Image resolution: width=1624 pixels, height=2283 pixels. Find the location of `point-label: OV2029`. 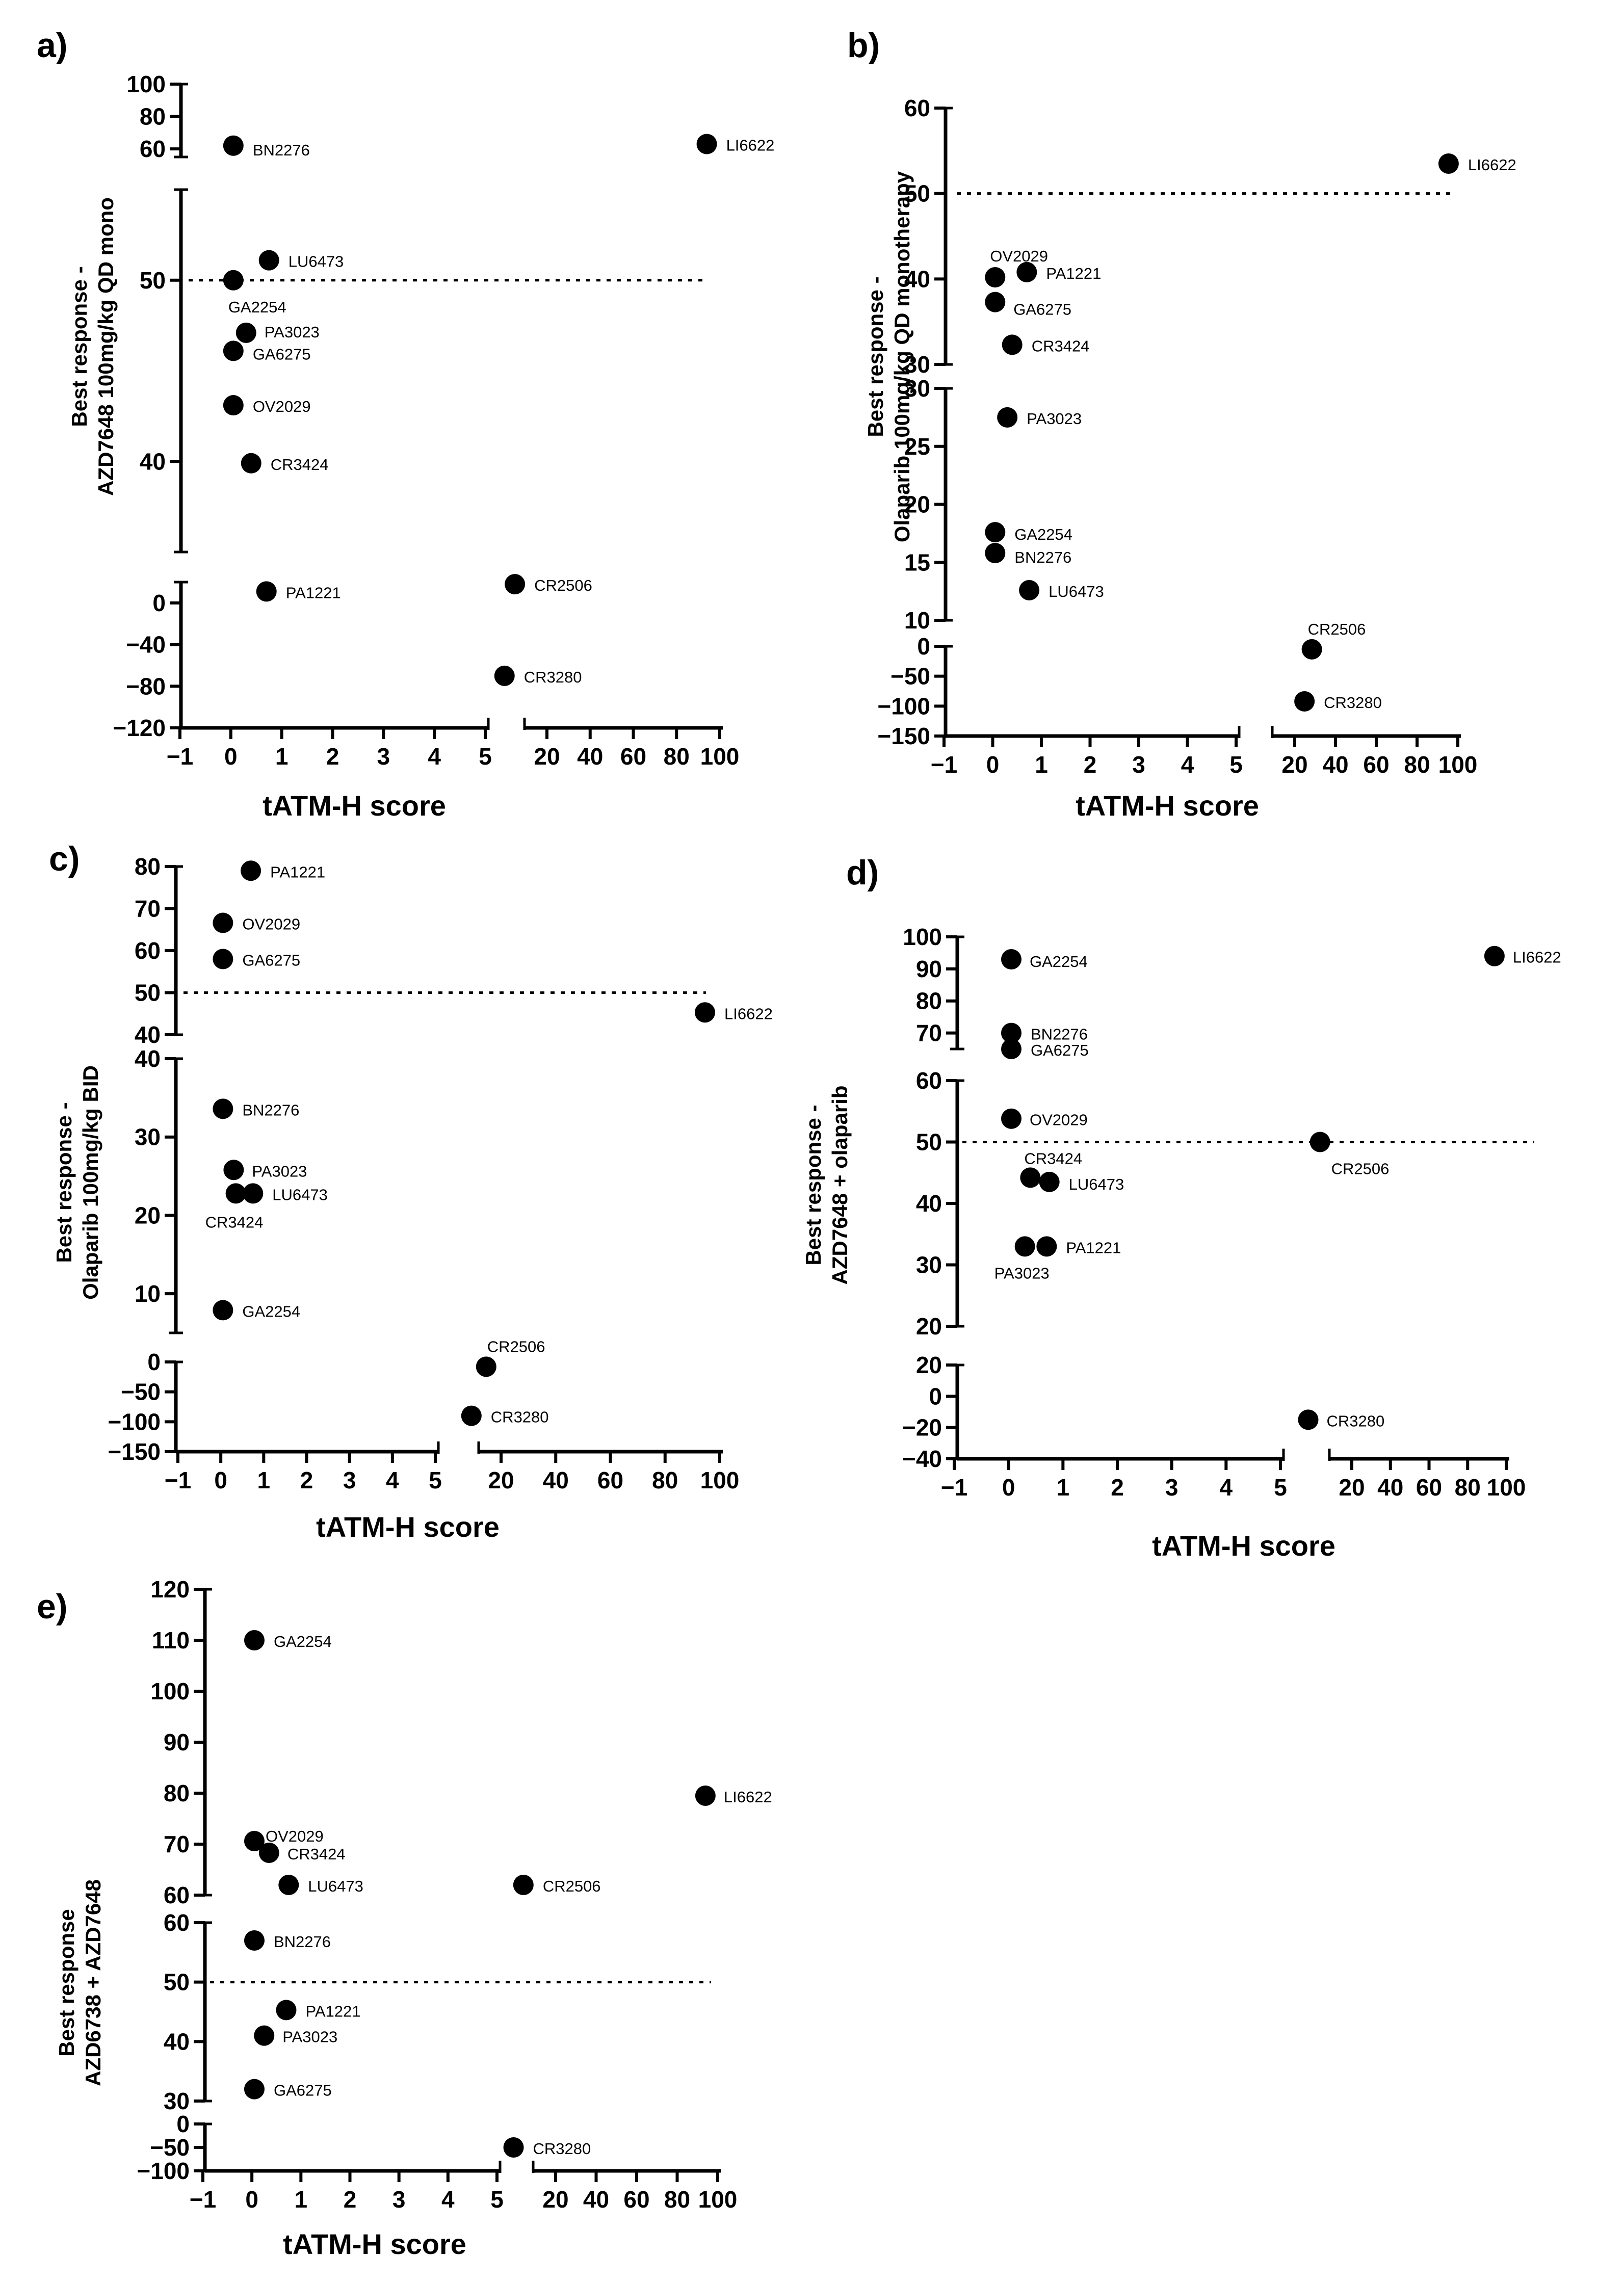

point-label: OV2029 is located at coordinates (271, 924).